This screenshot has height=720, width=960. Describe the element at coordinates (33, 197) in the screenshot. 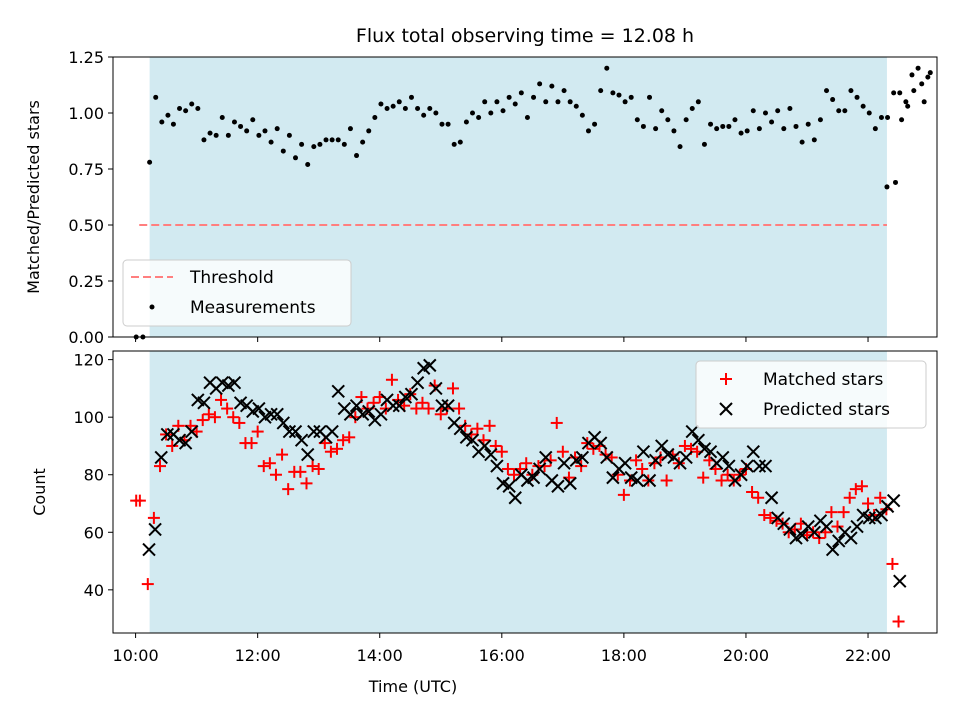

I see `ratio-y-axis-label: Matched/Predicted stars` at that location.